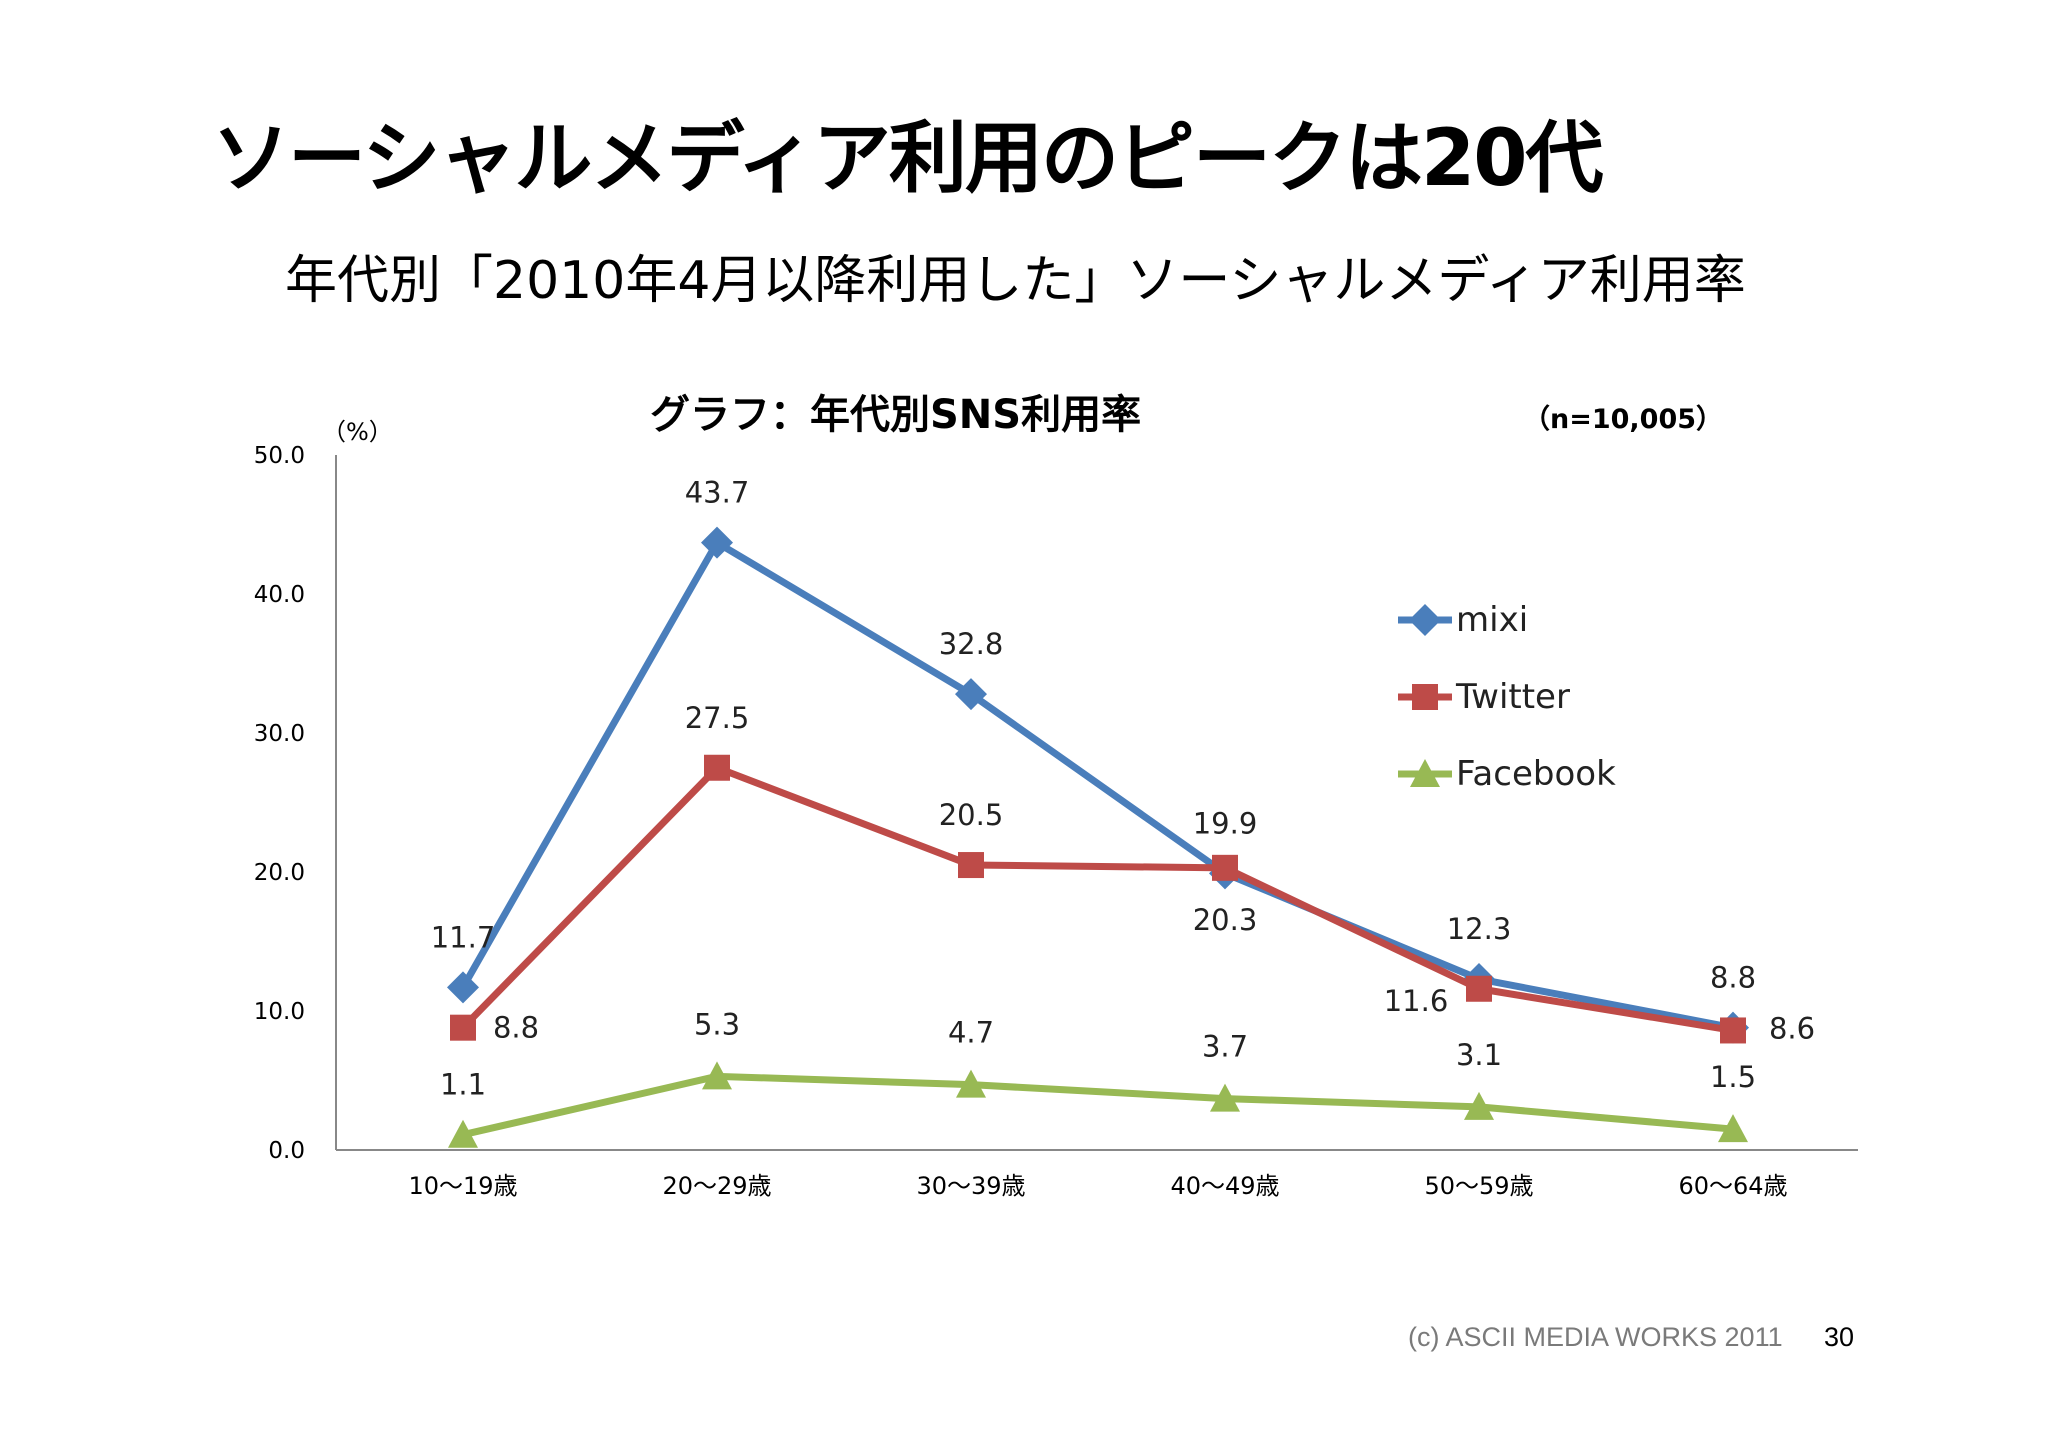 The width and height of the screenshot is (2048, 1448). I want to click on mixi-data-label: 43.7, so click(717, 493).